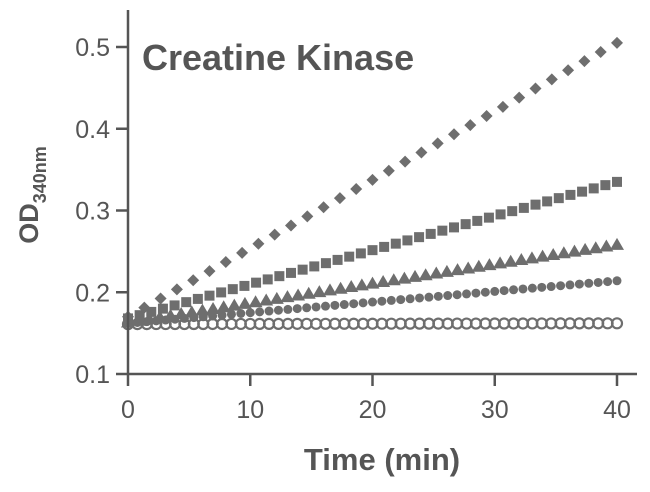  What do you see at coordinates (617, 323) in the screenshot?
I see `data-point-open-circle` at bounding box center [617, 323].